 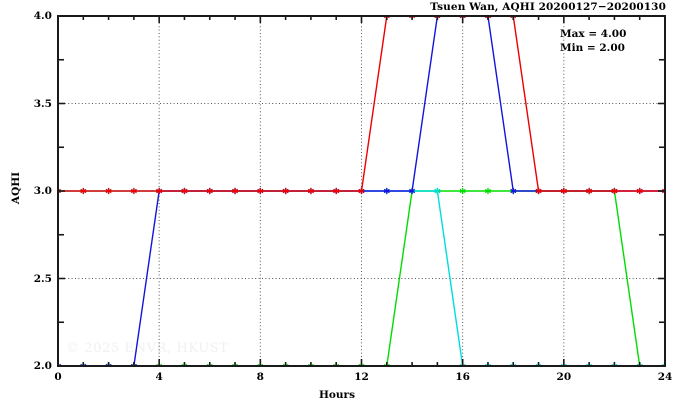 I want to click on x-axis-label: Hours, so click(x=336, y=395).